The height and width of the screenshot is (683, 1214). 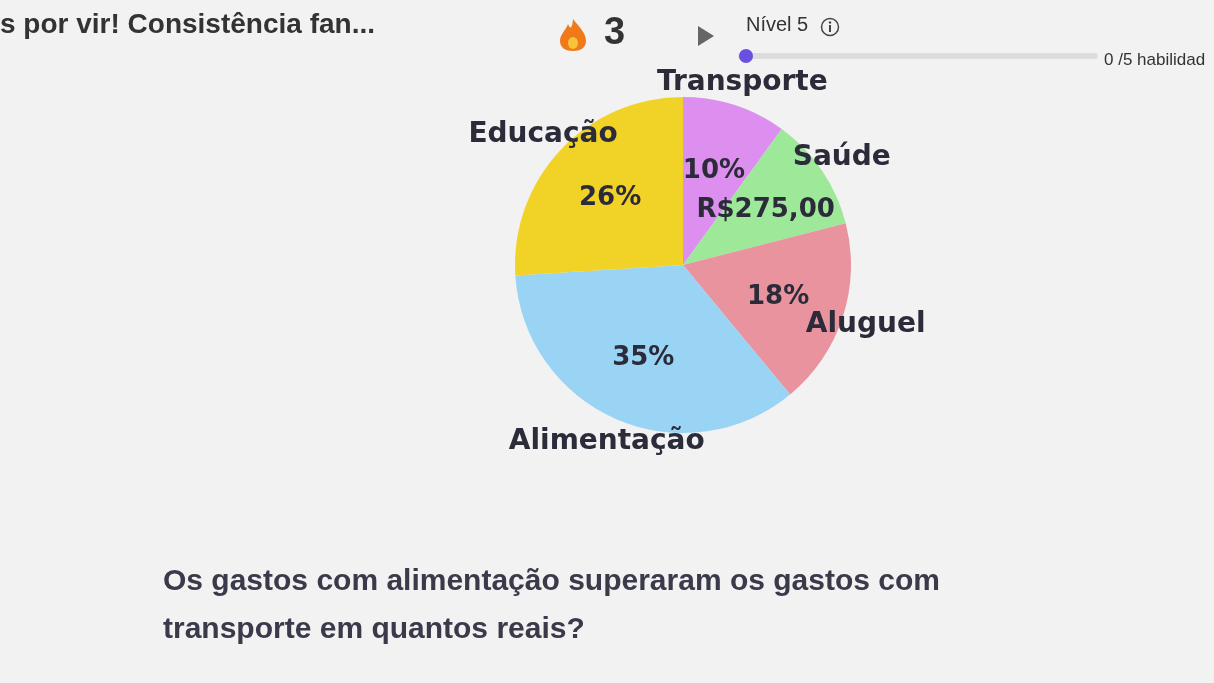 I want to click on slice-label: Saúde, so click(x=841, y=156).